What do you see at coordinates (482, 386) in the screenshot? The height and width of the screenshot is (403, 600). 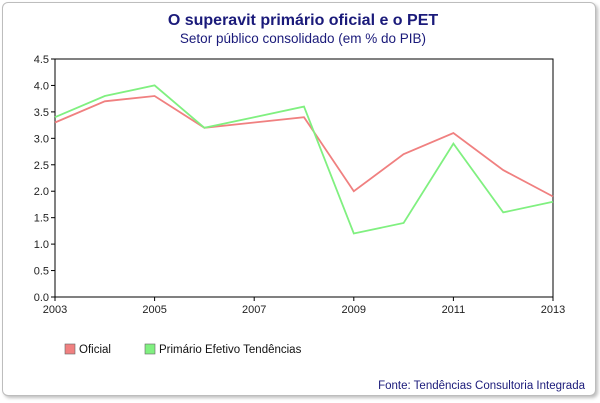 I see `chart-source: Fonte: Tendências Consultoria Integrada` at bounding box center [482, 386].